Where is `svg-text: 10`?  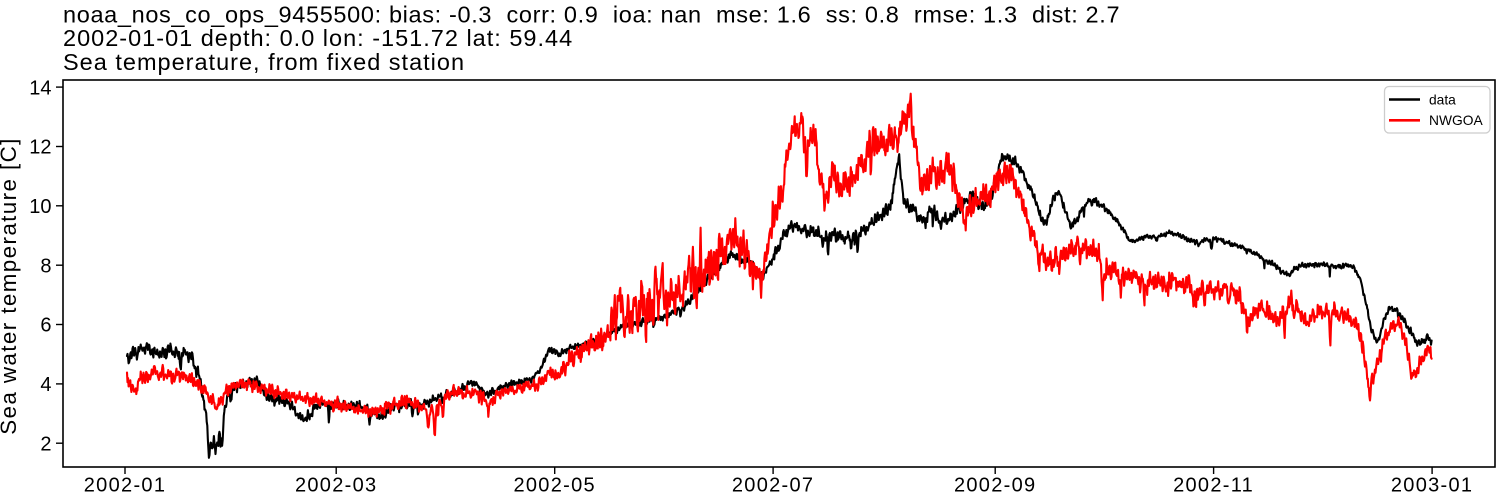
svg-text: 10 is located at coordinates (40, 207).